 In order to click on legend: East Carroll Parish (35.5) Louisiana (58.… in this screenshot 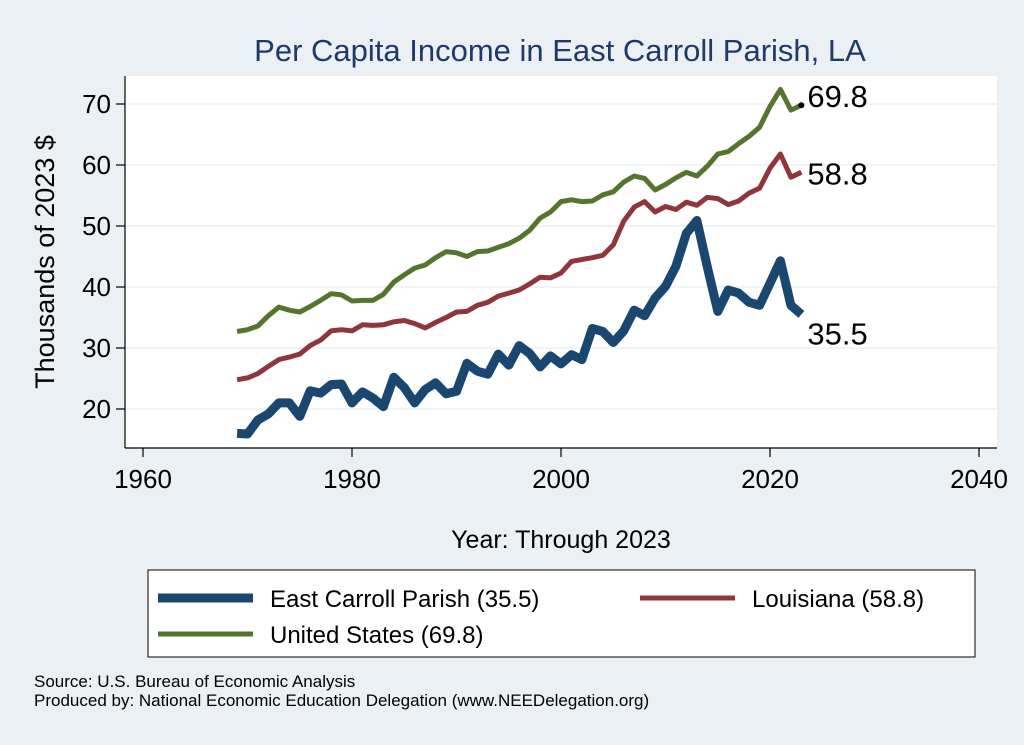, I will do `click(541, 617)`.